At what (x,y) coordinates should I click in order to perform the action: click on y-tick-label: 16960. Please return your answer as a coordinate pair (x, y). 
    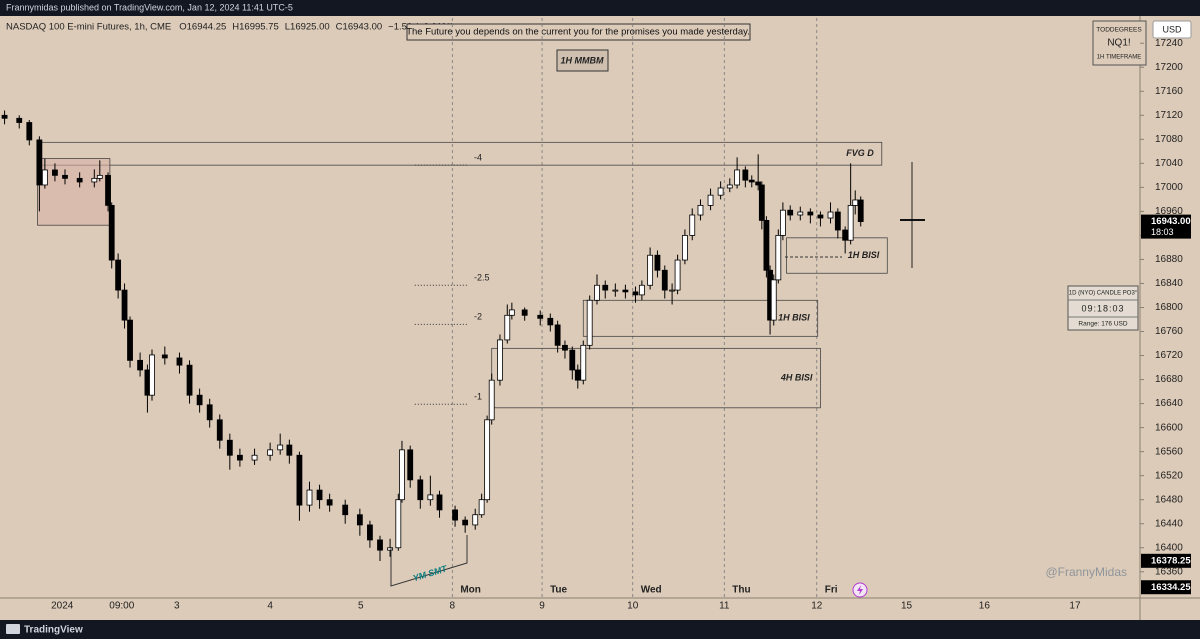
    Looking at the image, I should click on (1169, 211).